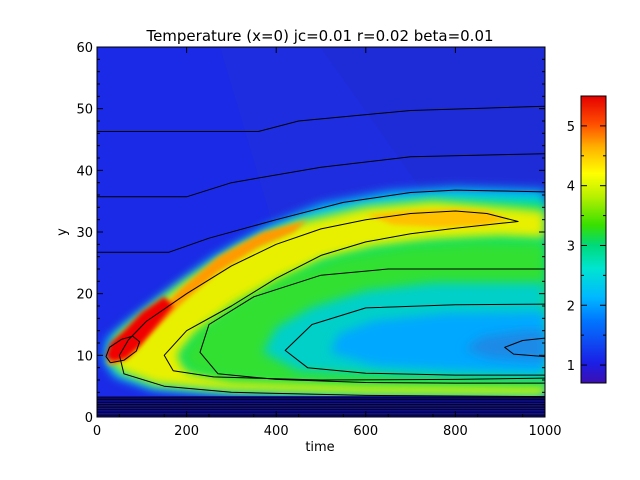  I want to click on y-tick-label-2: 20, so click(84, 295).